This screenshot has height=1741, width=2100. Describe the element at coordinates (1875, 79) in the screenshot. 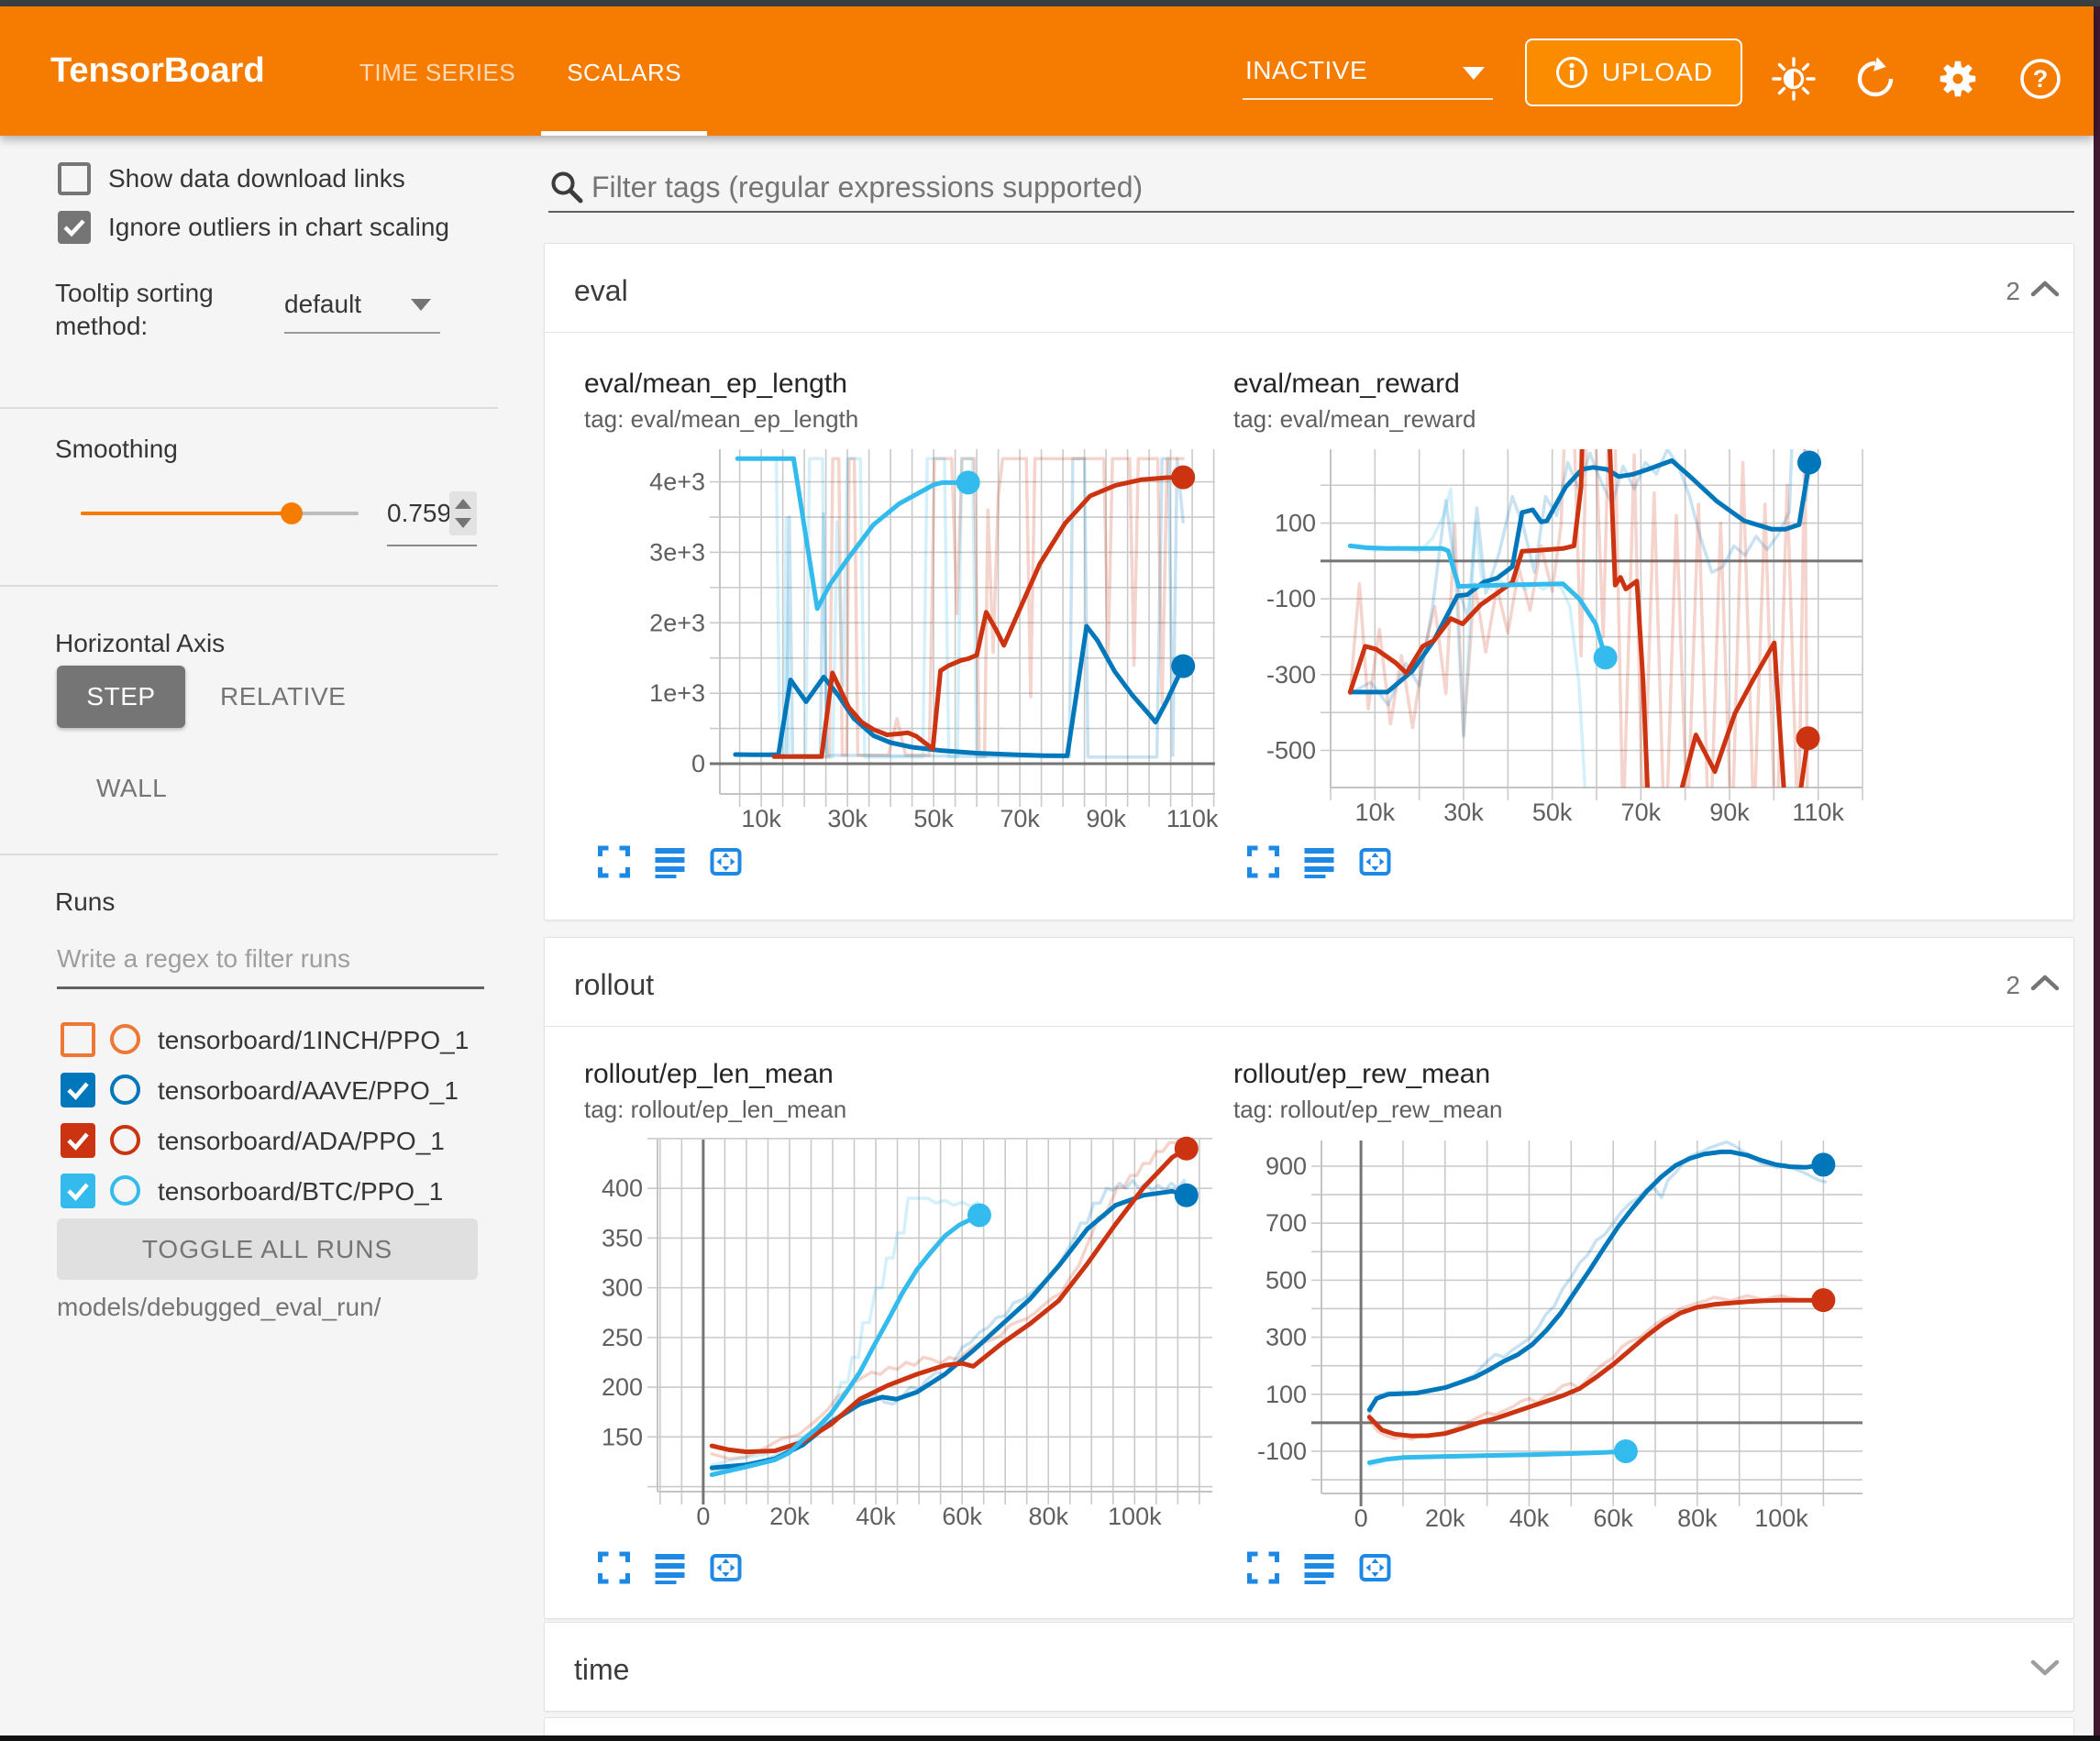

I see `refresh-icon` at that location.